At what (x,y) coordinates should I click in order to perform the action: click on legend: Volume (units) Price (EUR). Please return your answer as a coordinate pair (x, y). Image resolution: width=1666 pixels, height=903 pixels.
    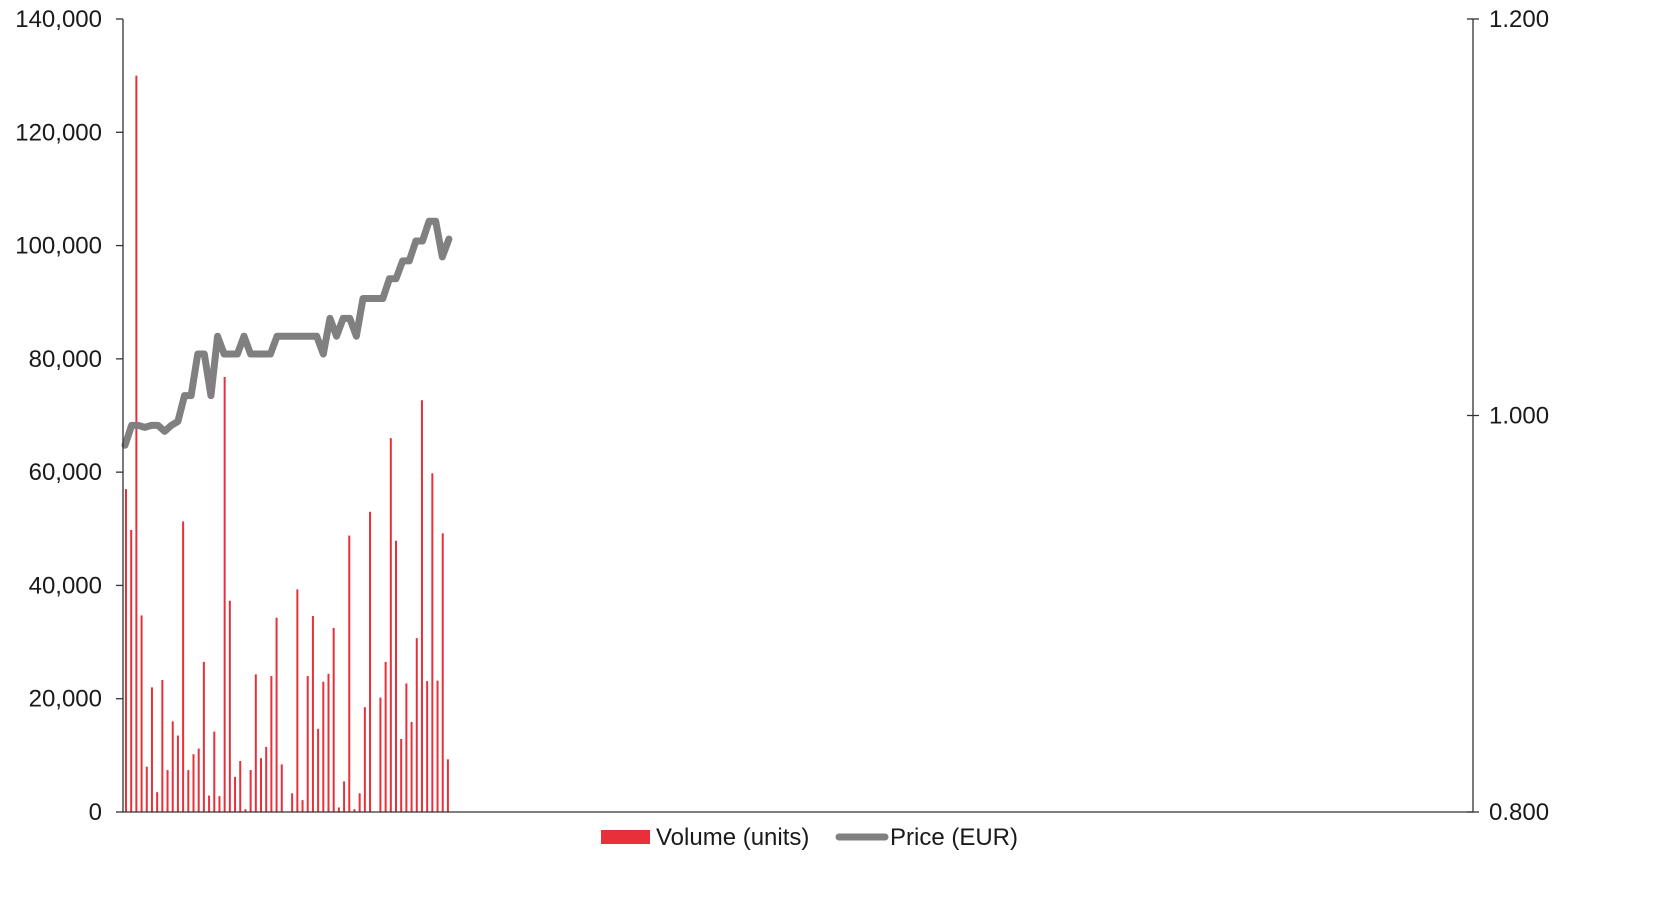
    Looking at the image, I should click on (809, 837).